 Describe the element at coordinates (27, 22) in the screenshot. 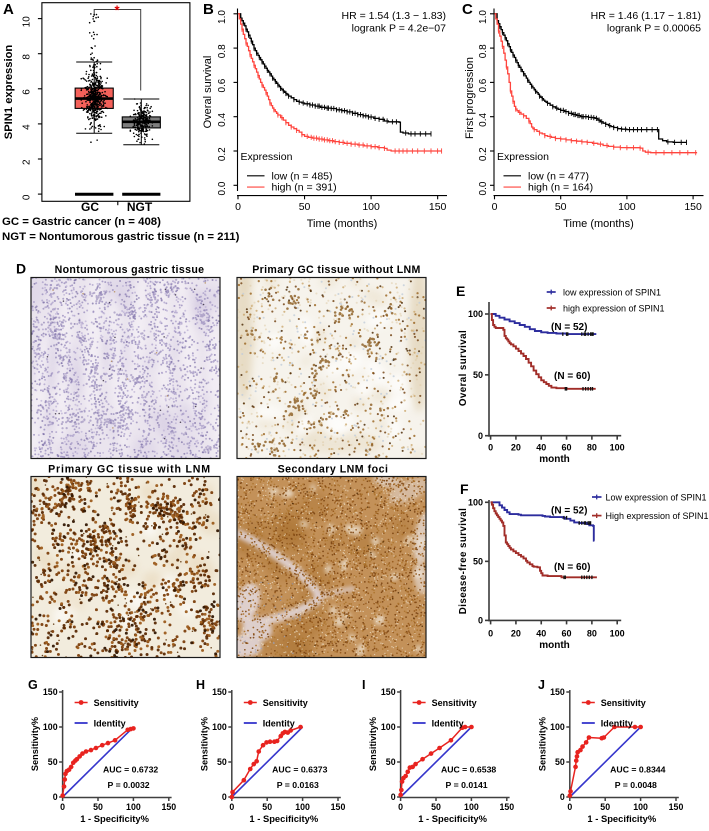

I see `svg-text: 10` at that location.